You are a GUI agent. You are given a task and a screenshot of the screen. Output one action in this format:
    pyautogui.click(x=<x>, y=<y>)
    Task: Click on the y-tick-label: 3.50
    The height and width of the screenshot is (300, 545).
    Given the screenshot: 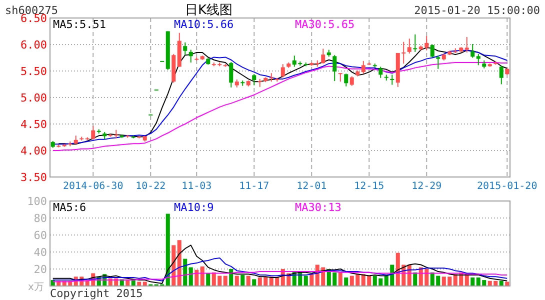 What is the action you would take?
    pyautogui.click(x=33, y=177)
    